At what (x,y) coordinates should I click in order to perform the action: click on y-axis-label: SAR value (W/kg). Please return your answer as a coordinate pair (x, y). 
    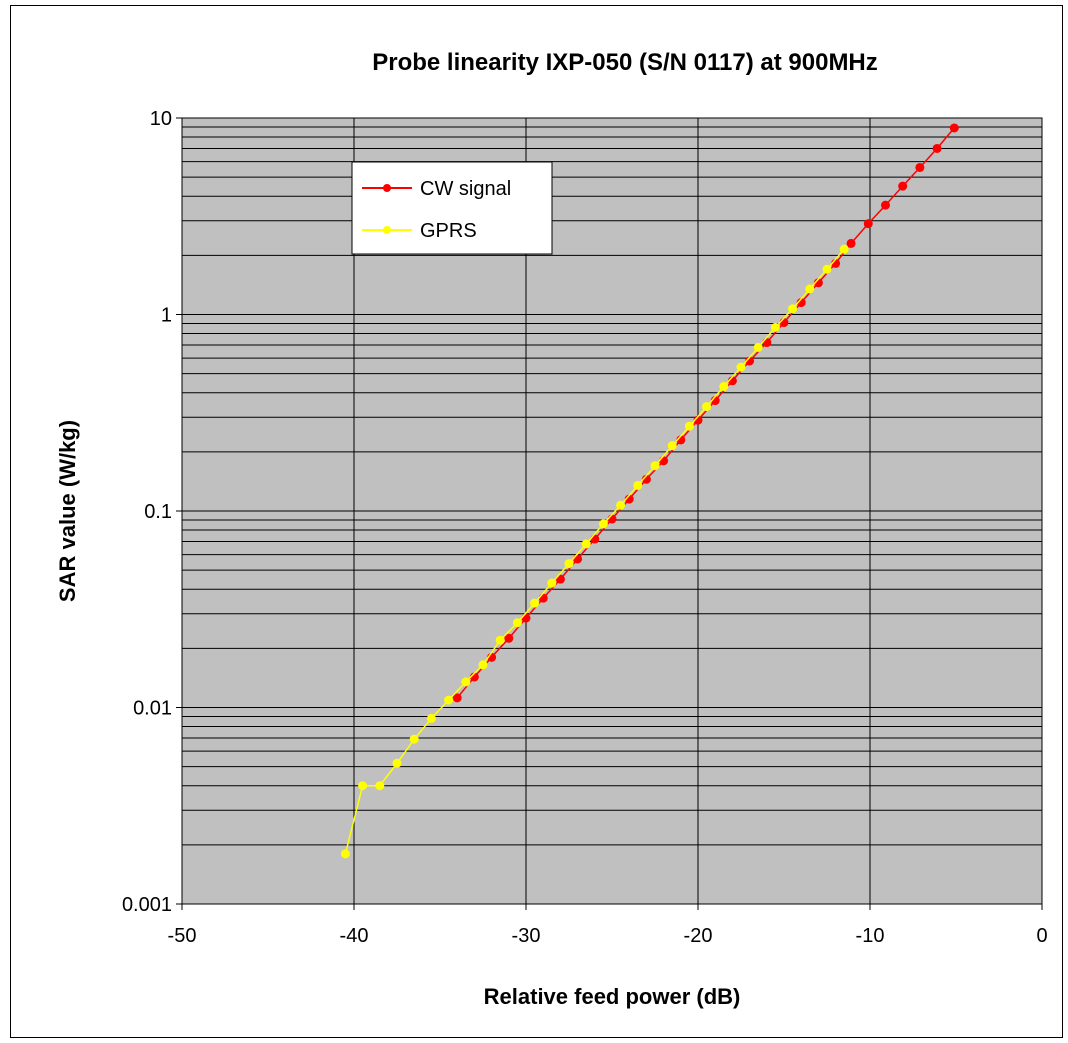
    Looking at the image, I should click on (67, 511).